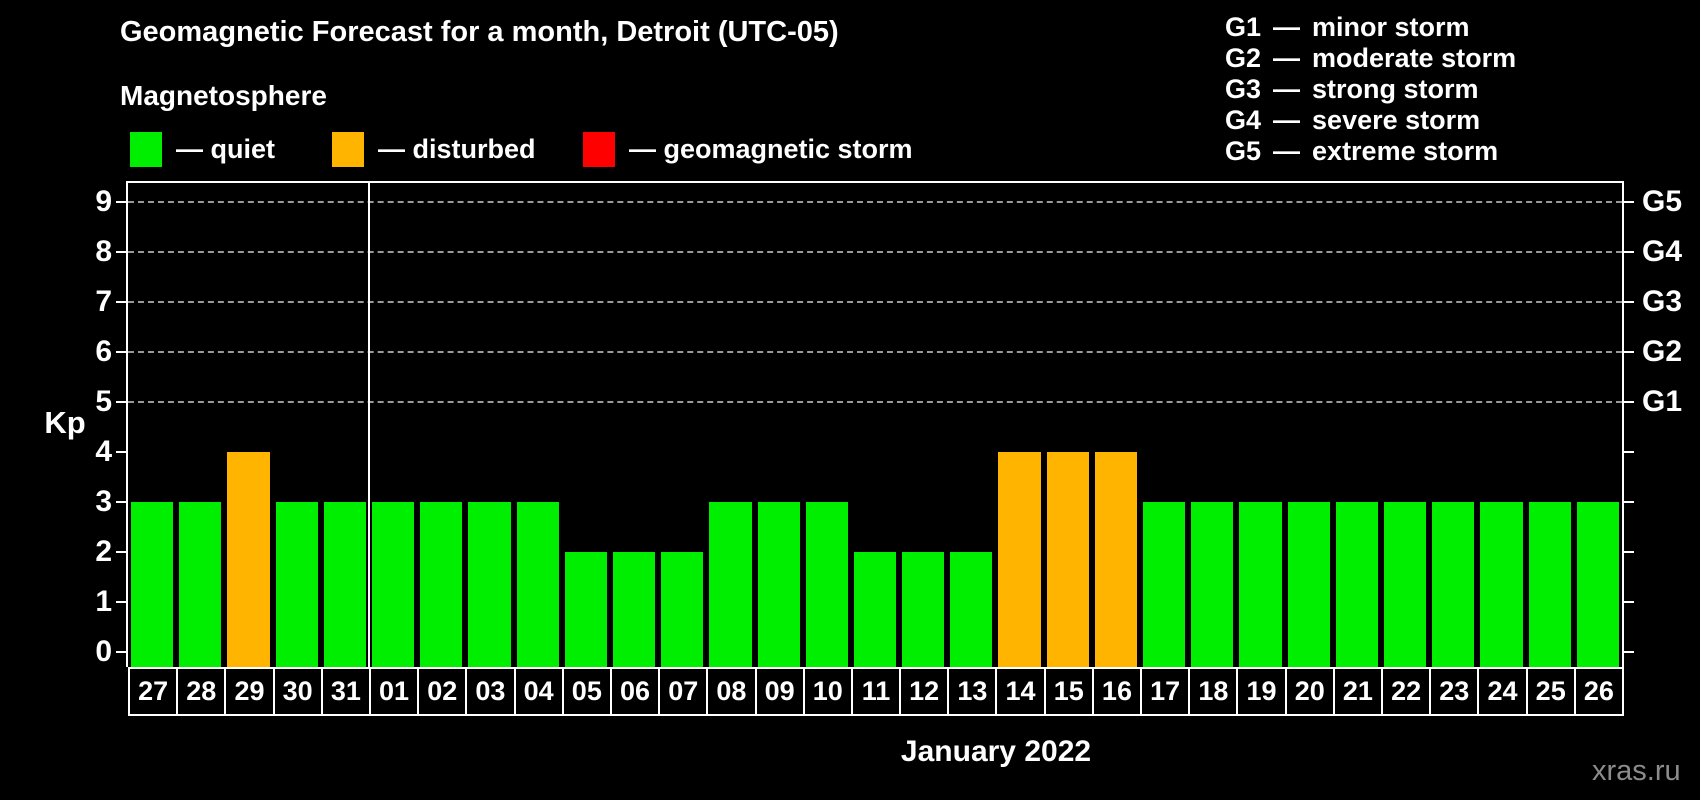  I want to click on magnetosphere-label: Magnetosphere, so click(223, 95).